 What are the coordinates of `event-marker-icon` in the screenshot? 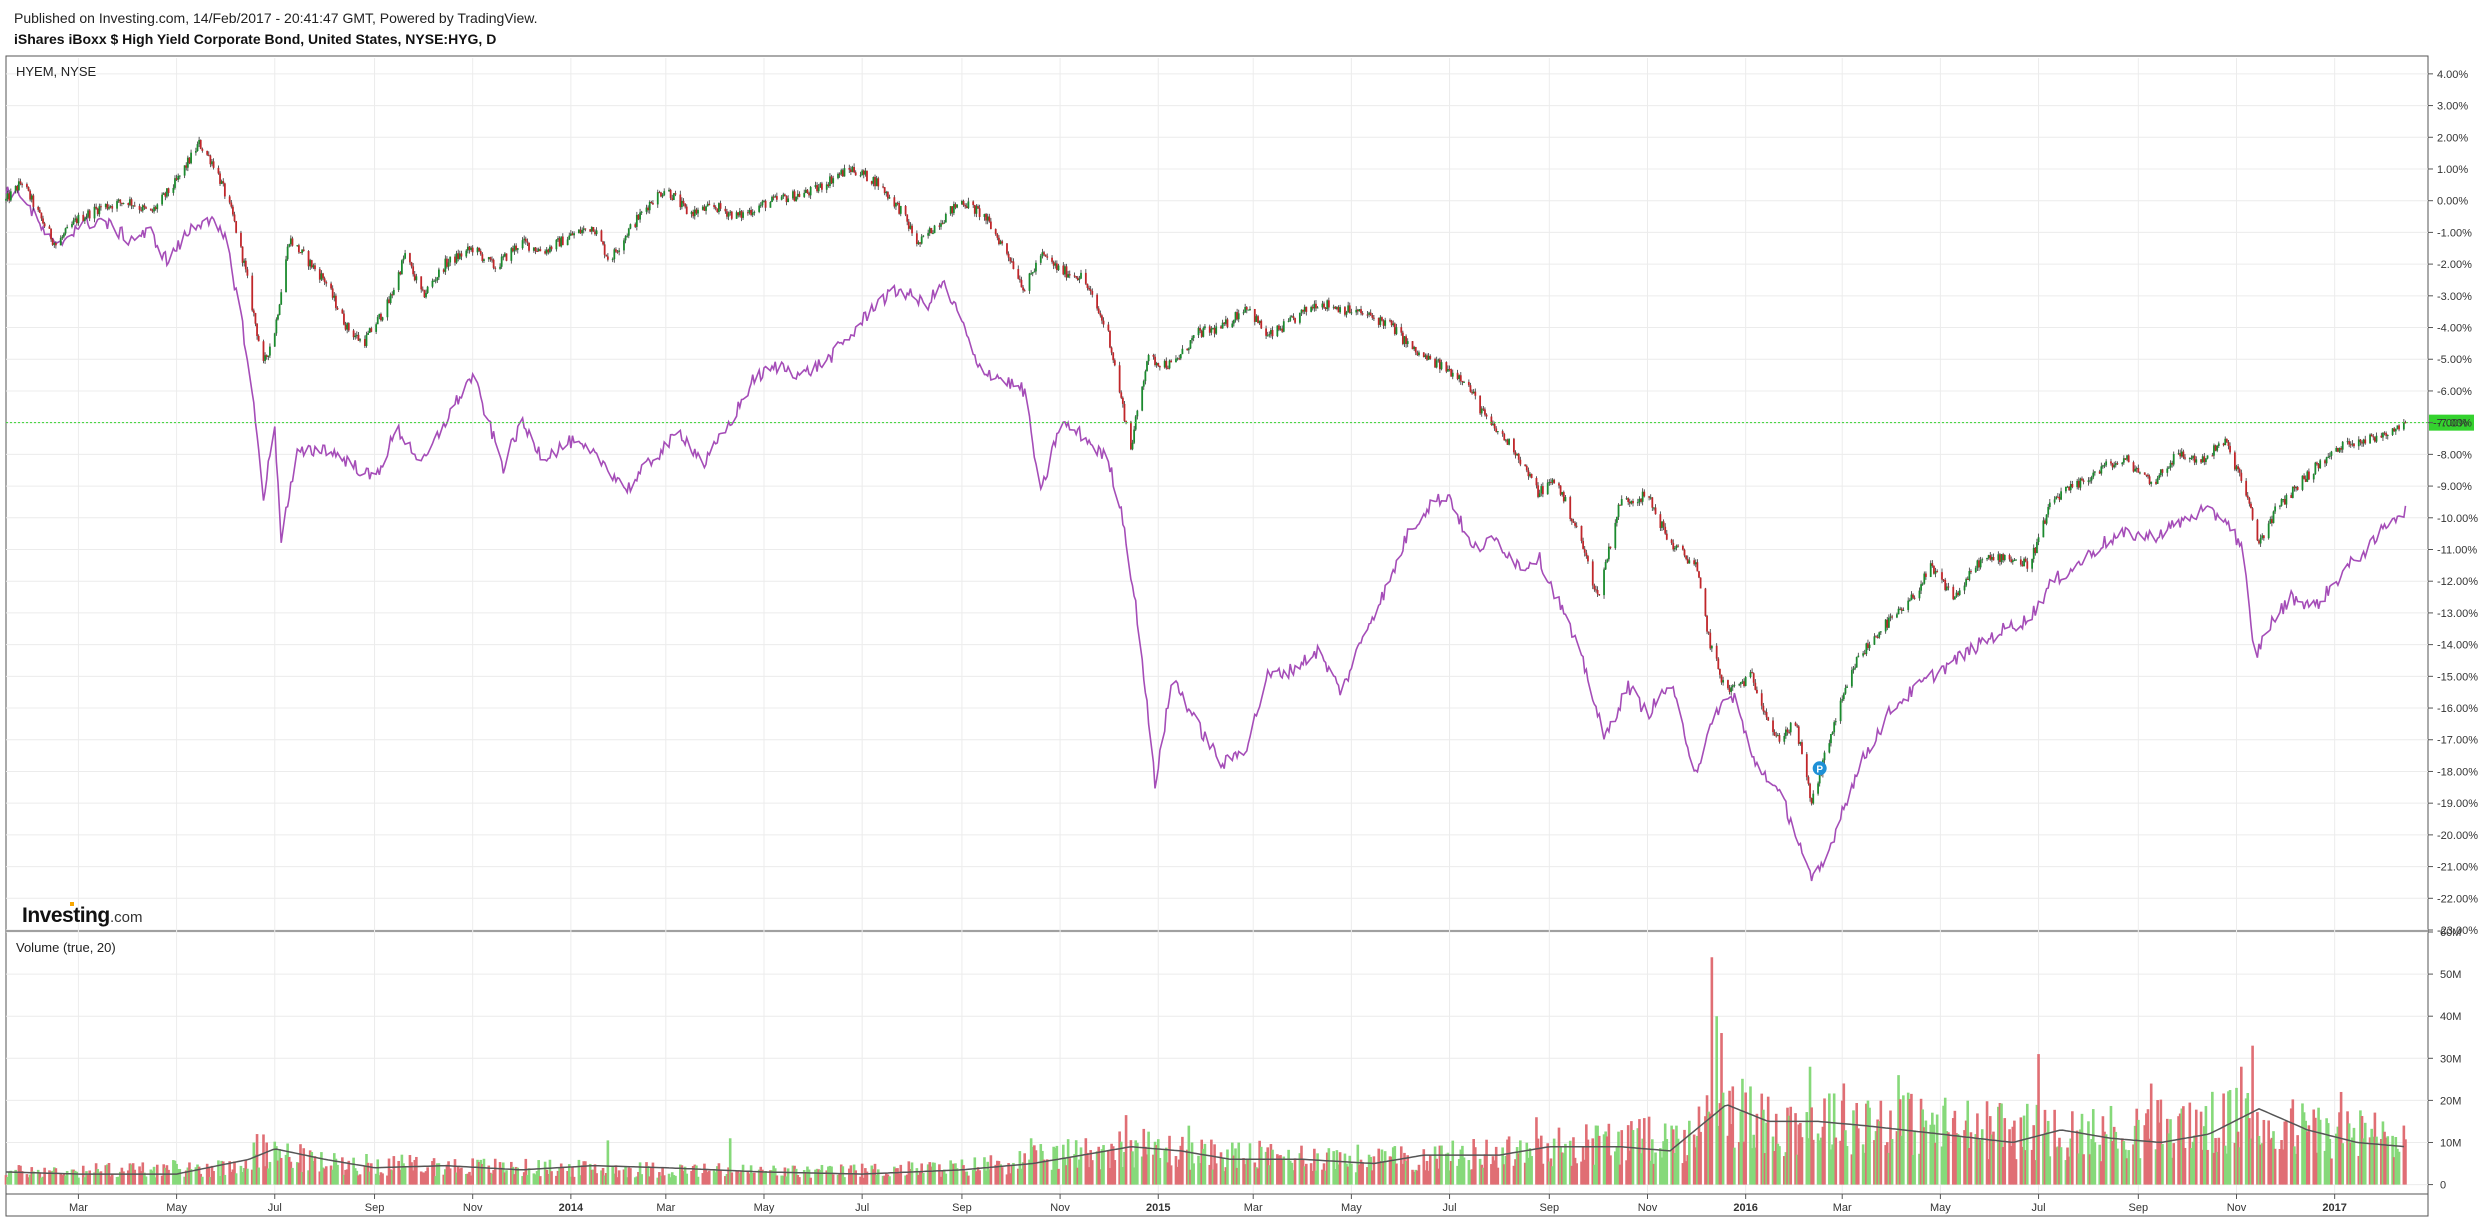 It's located at (1819, 768).